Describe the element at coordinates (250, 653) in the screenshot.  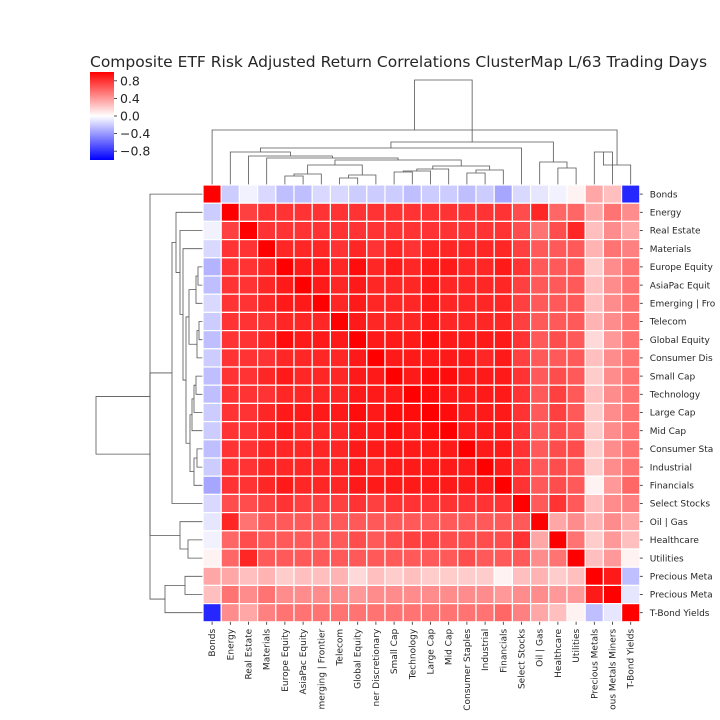
I see `x-tick-label-real-estate: Real Estate` at that location.